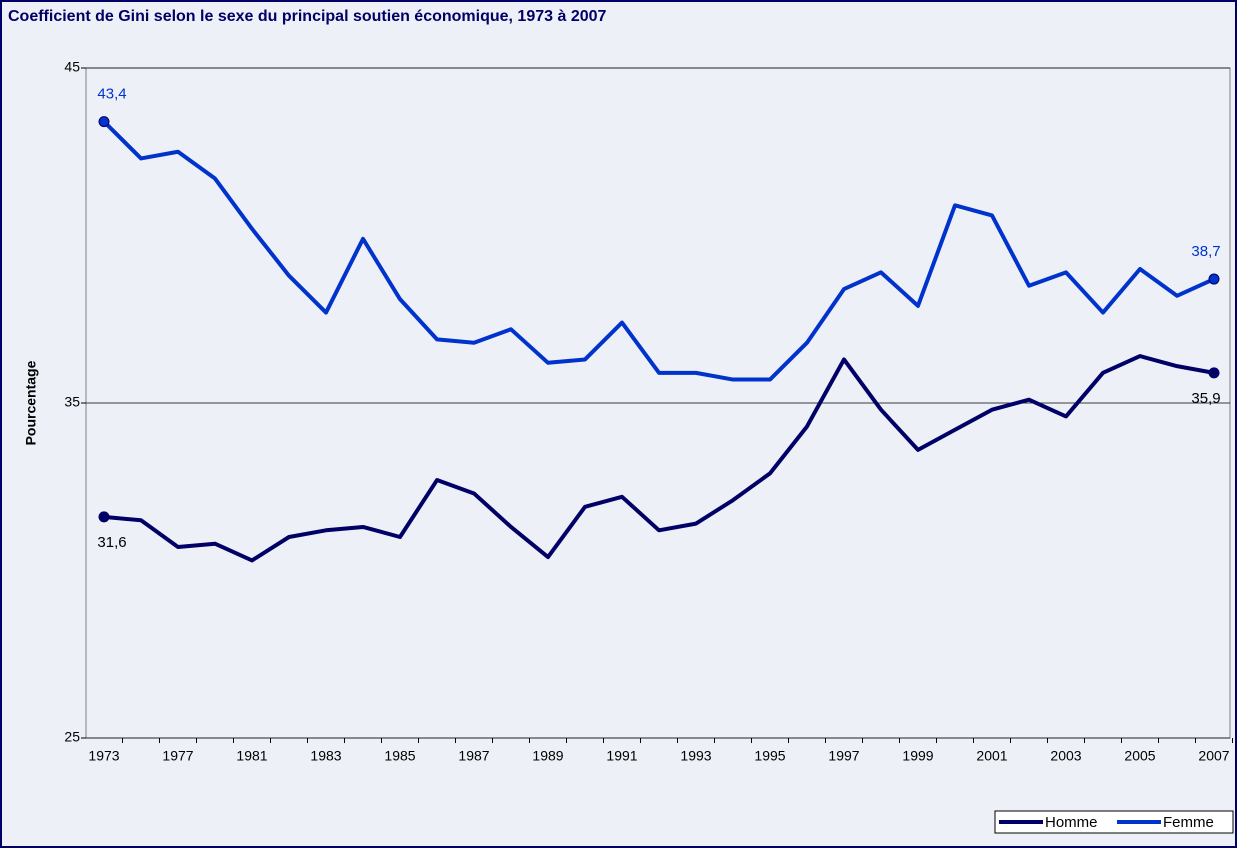  Describe the element at coordinates (177, 756) in the screenshot. I see `x-tick-label: 1977` at that location.